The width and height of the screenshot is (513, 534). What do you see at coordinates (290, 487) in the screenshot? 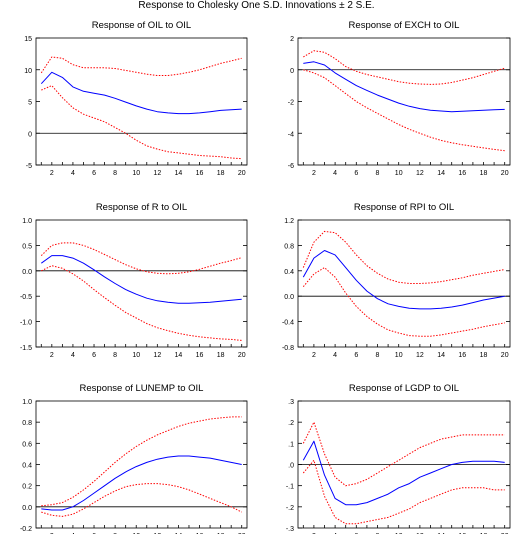
I see `y-tick-label: -.1` at bounding box center [290, 487].